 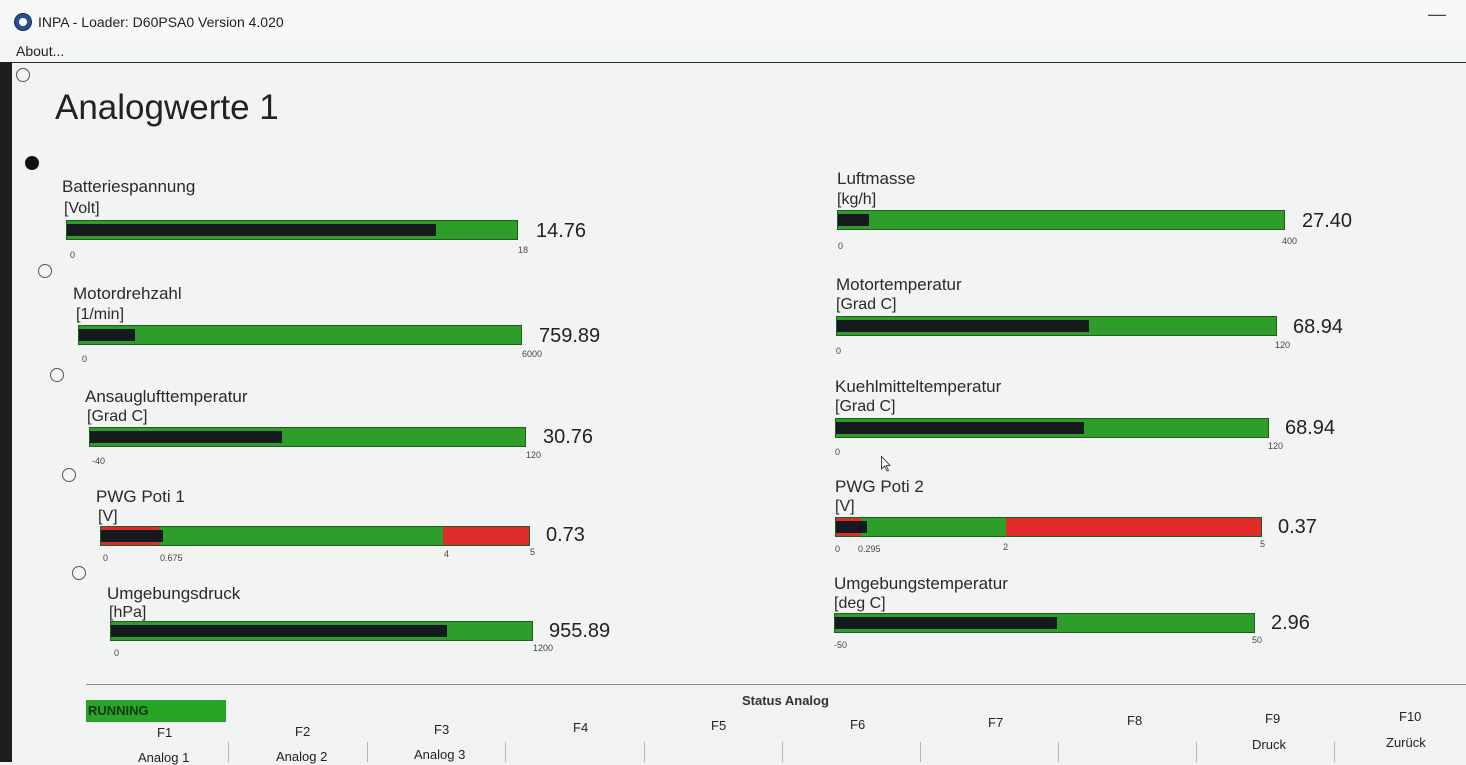 What do you see at coordinates (543, 648) in the screenshot?
I see `gauge-max-tick: 1200` at bounding box center [543, 648].